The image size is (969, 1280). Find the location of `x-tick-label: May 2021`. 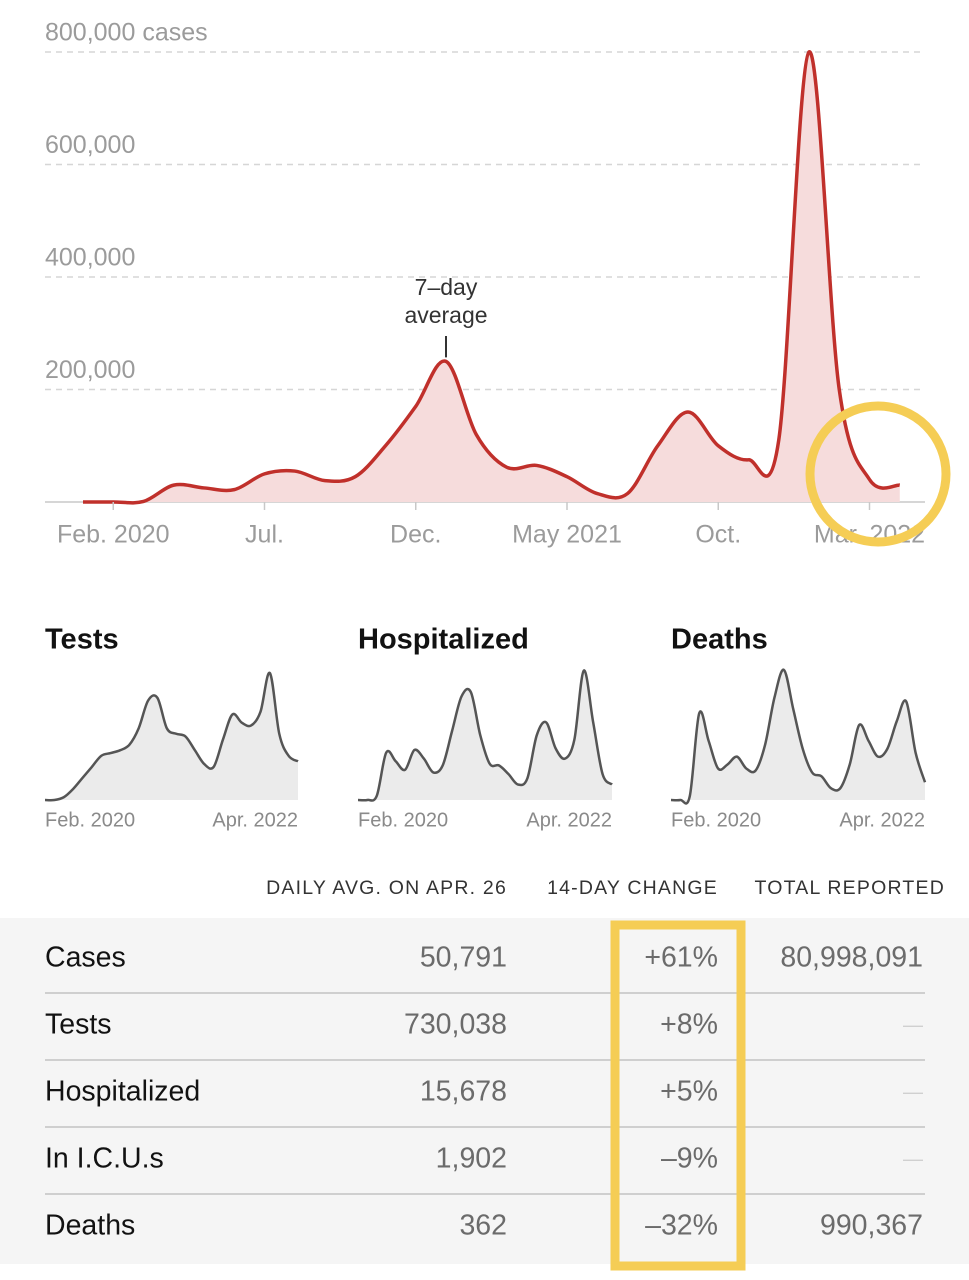

x-tick-label: May 2021 is located at coordinates (567, 535).